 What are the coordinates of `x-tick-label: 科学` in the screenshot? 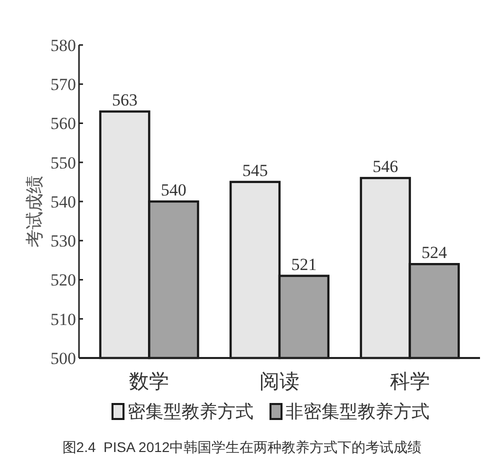 It's located at (410, 382).